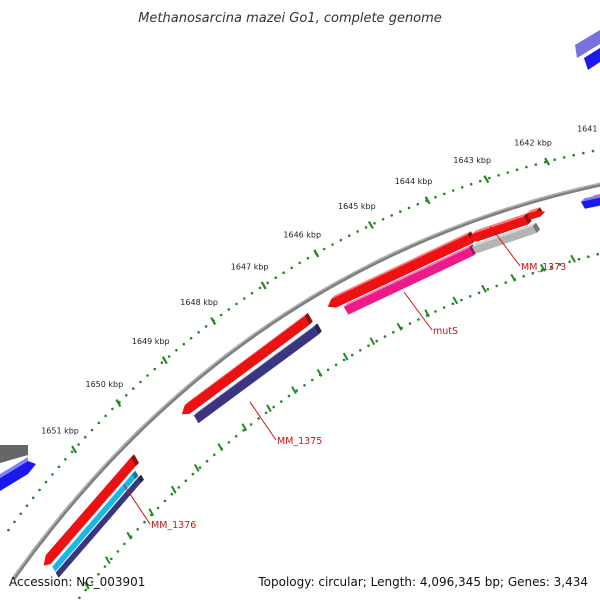 The image size is (600, 600). I want to click on callout-line, so click(505, 246).